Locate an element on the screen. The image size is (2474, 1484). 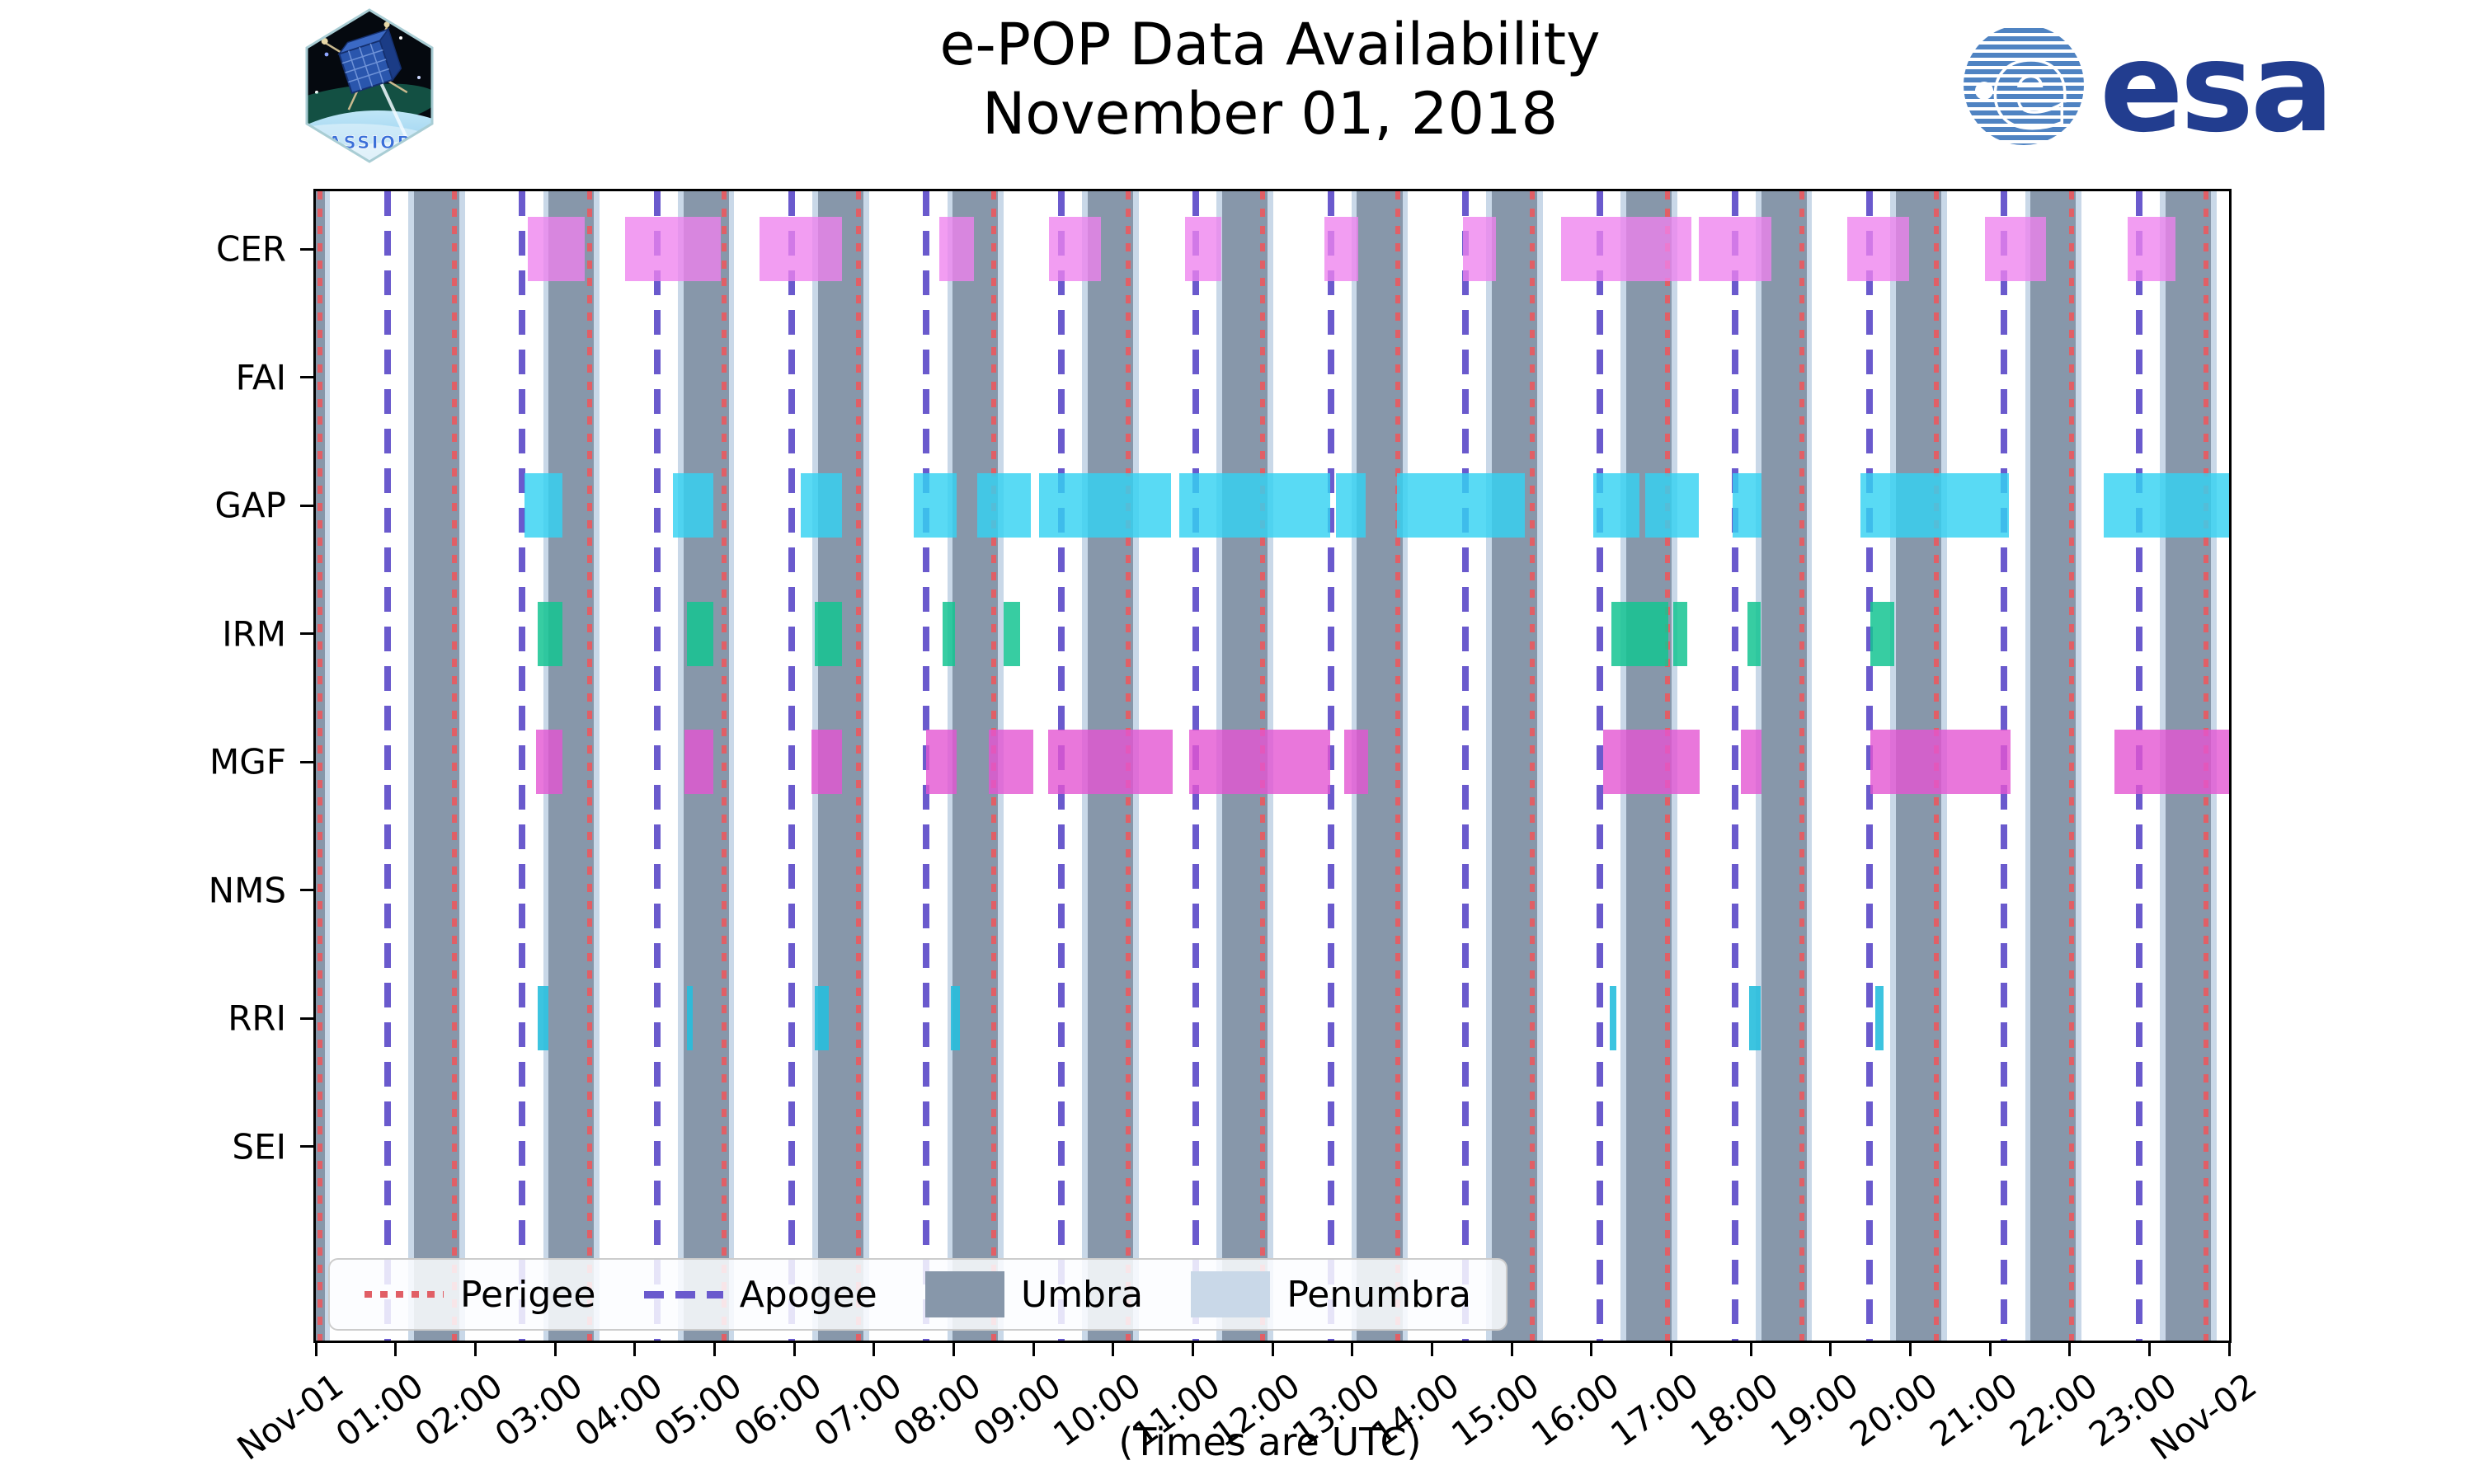
title-line-1: e-POP Data Availability is located at coordinates (1270, 44).